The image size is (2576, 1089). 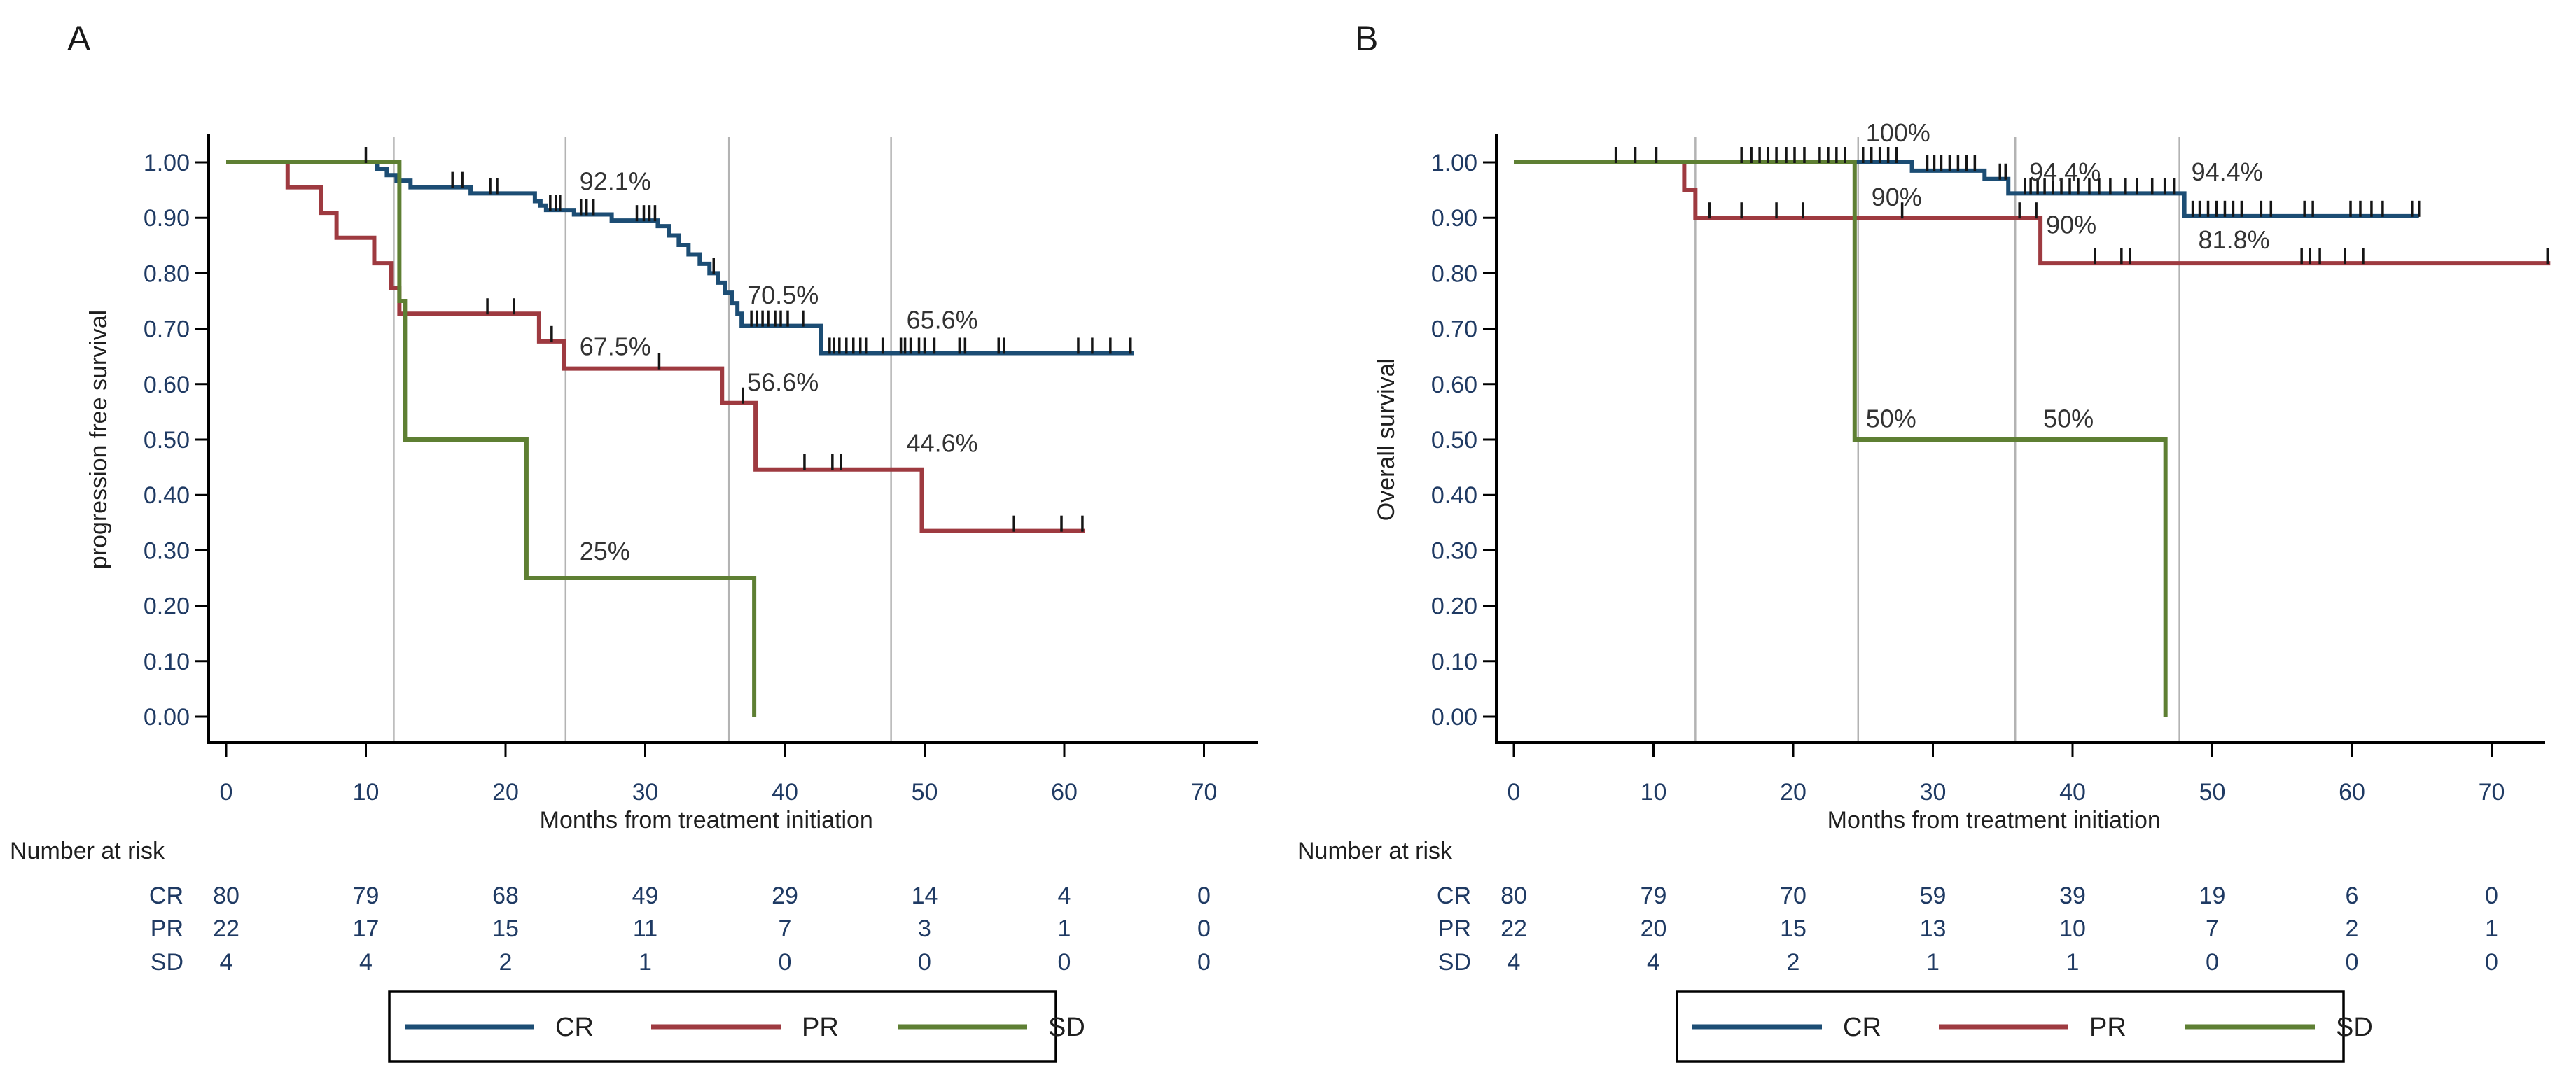 What do you see at coordinates (2072, 896) in the screenshot?
I see `risk-row-value: 39` at bounding box center [2072, 896].